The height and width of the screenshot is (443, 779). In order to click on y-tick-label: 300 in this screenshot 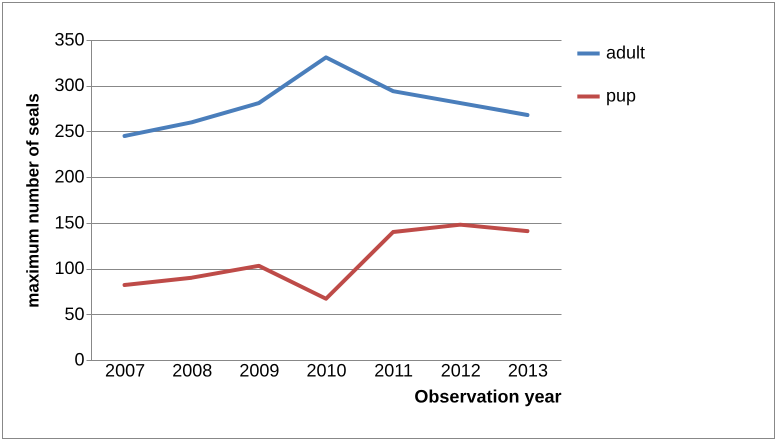, I will do `click(69, 85)`.